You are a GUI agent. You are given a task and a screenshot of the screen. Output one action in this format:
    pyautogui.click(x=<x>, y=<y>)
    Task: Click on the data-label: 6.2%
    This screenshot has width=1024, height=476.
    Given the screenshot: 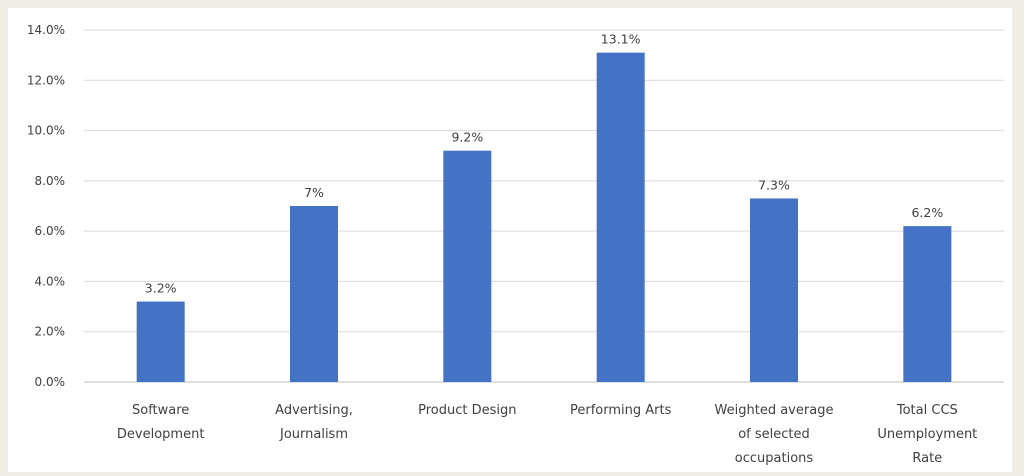 What is the action you would take?
    pyautogui.click(x=927, y=212)
    